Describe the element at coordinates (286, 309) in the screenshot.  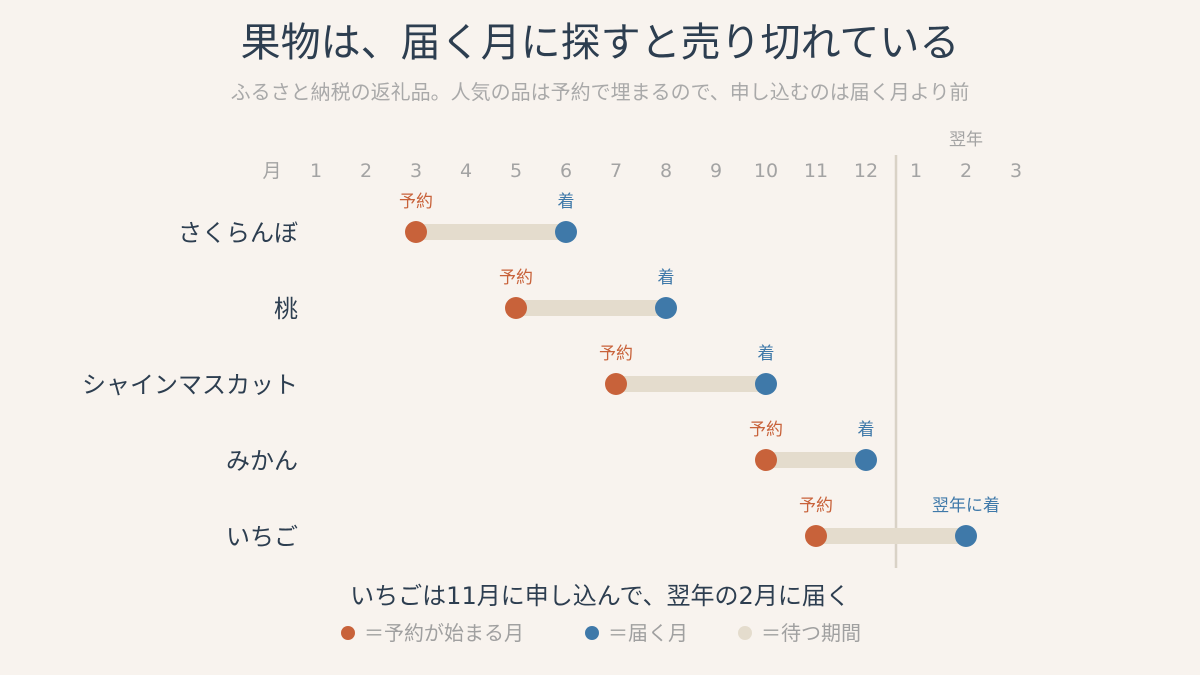
I see `row-label: 桃` at that location.